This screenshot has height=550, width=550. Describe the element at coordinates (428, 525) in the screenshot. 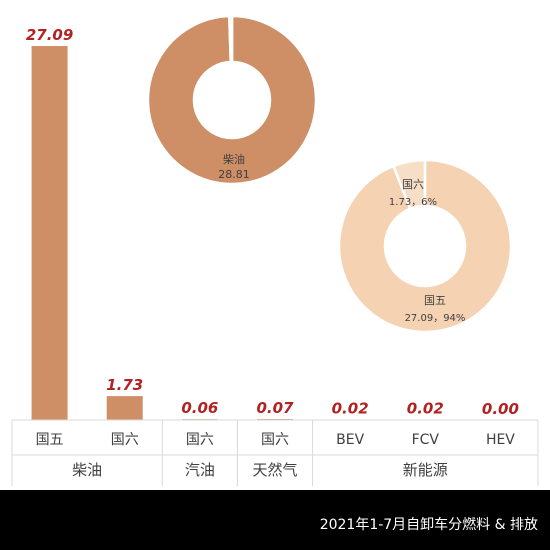

I see `footer-caption: 2021年1-7月自卸车分燃料 & 排放` at that location.